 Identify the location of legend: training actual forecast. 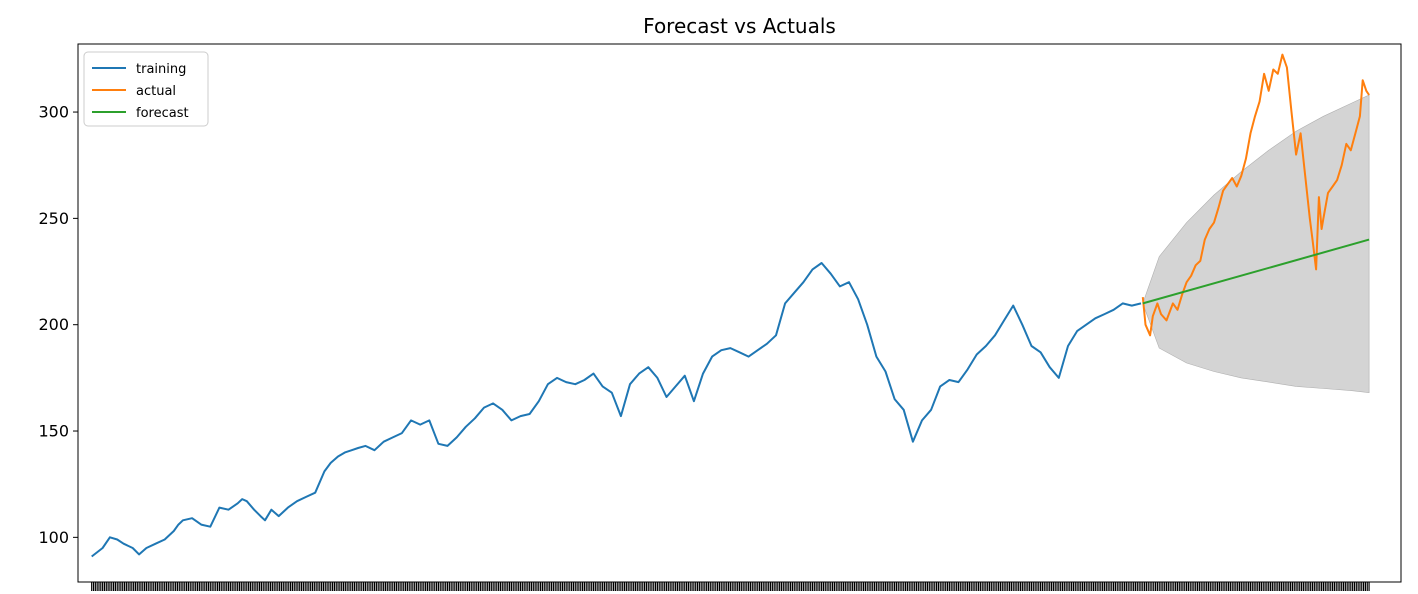
(146, 89).